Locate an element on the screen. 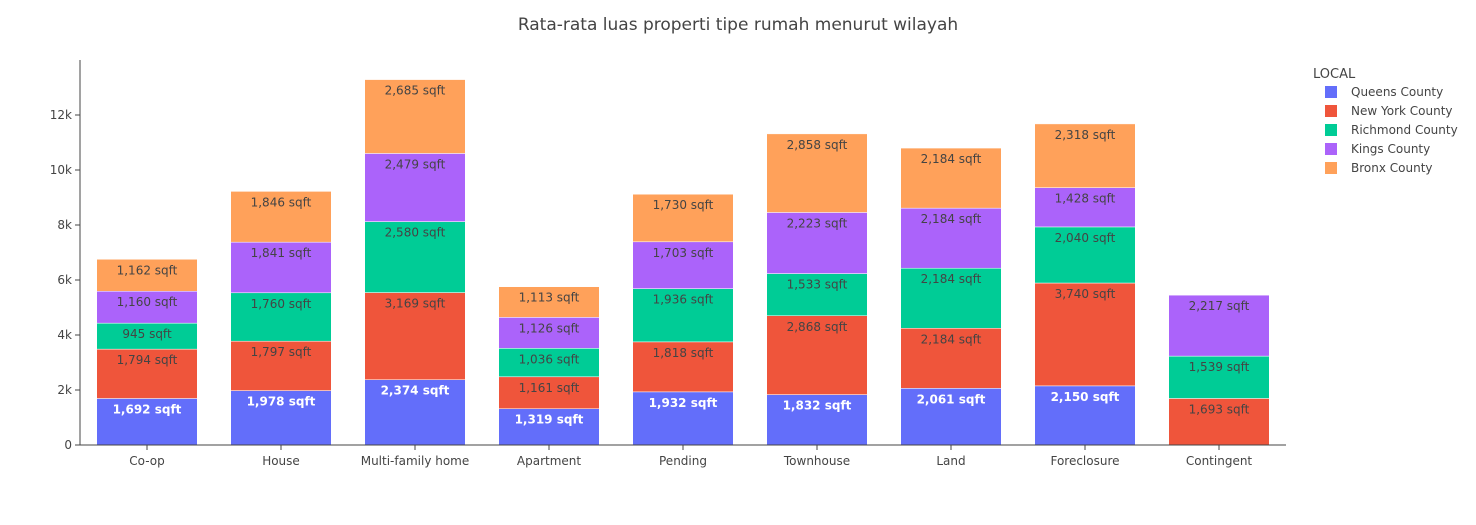 This screenshot has height=525, width=1476. legend-item: Queens County is located at coordinates (1384, 92).